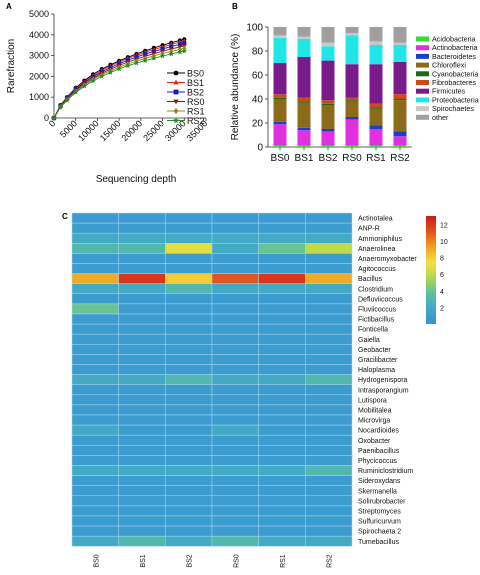 This screenshot has width=480, height=575. What do you see at coordinates (383, 390) in the screenshot?
I see `row-label: Intrasporangium` at bounding box center [383, 390].